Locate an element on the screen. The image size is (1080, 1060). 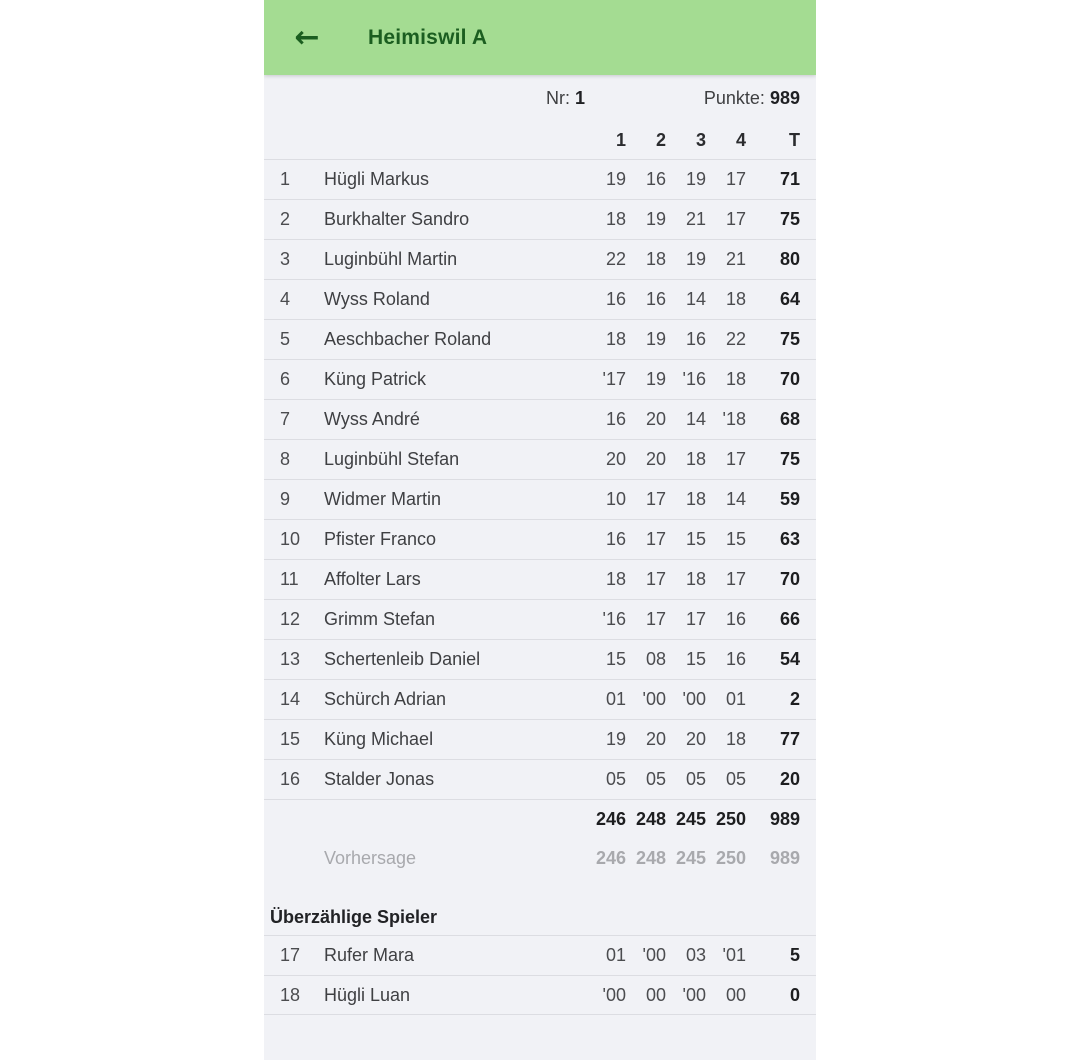
score-total: 0 is located at coordinates (794, 994).